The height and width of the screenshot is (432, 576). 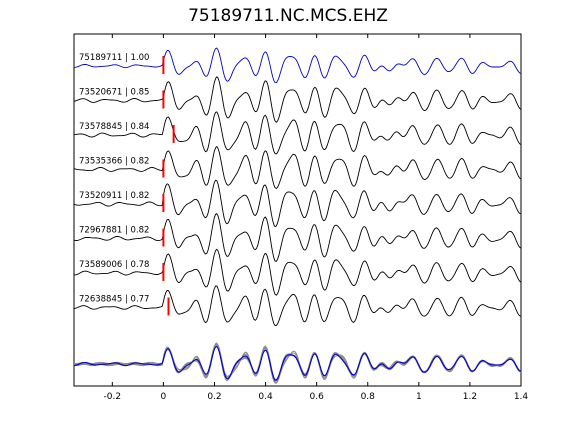 What do you see at coordinates (114, 162) in the screenshot?
I see `trace-label: 73535366 | 0.82` at bounding box center [114, 162].